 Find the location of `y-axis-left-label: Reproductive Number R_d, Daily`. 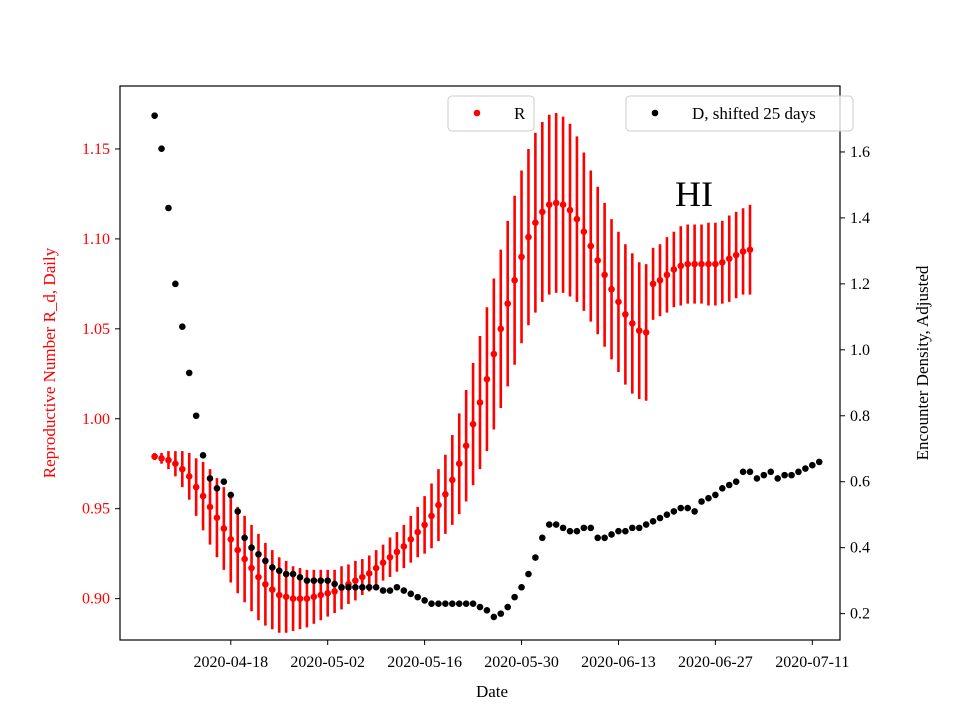

y-axis-left-label: Reproductive Number R_d, Daily is located at coordinates (49, 362).